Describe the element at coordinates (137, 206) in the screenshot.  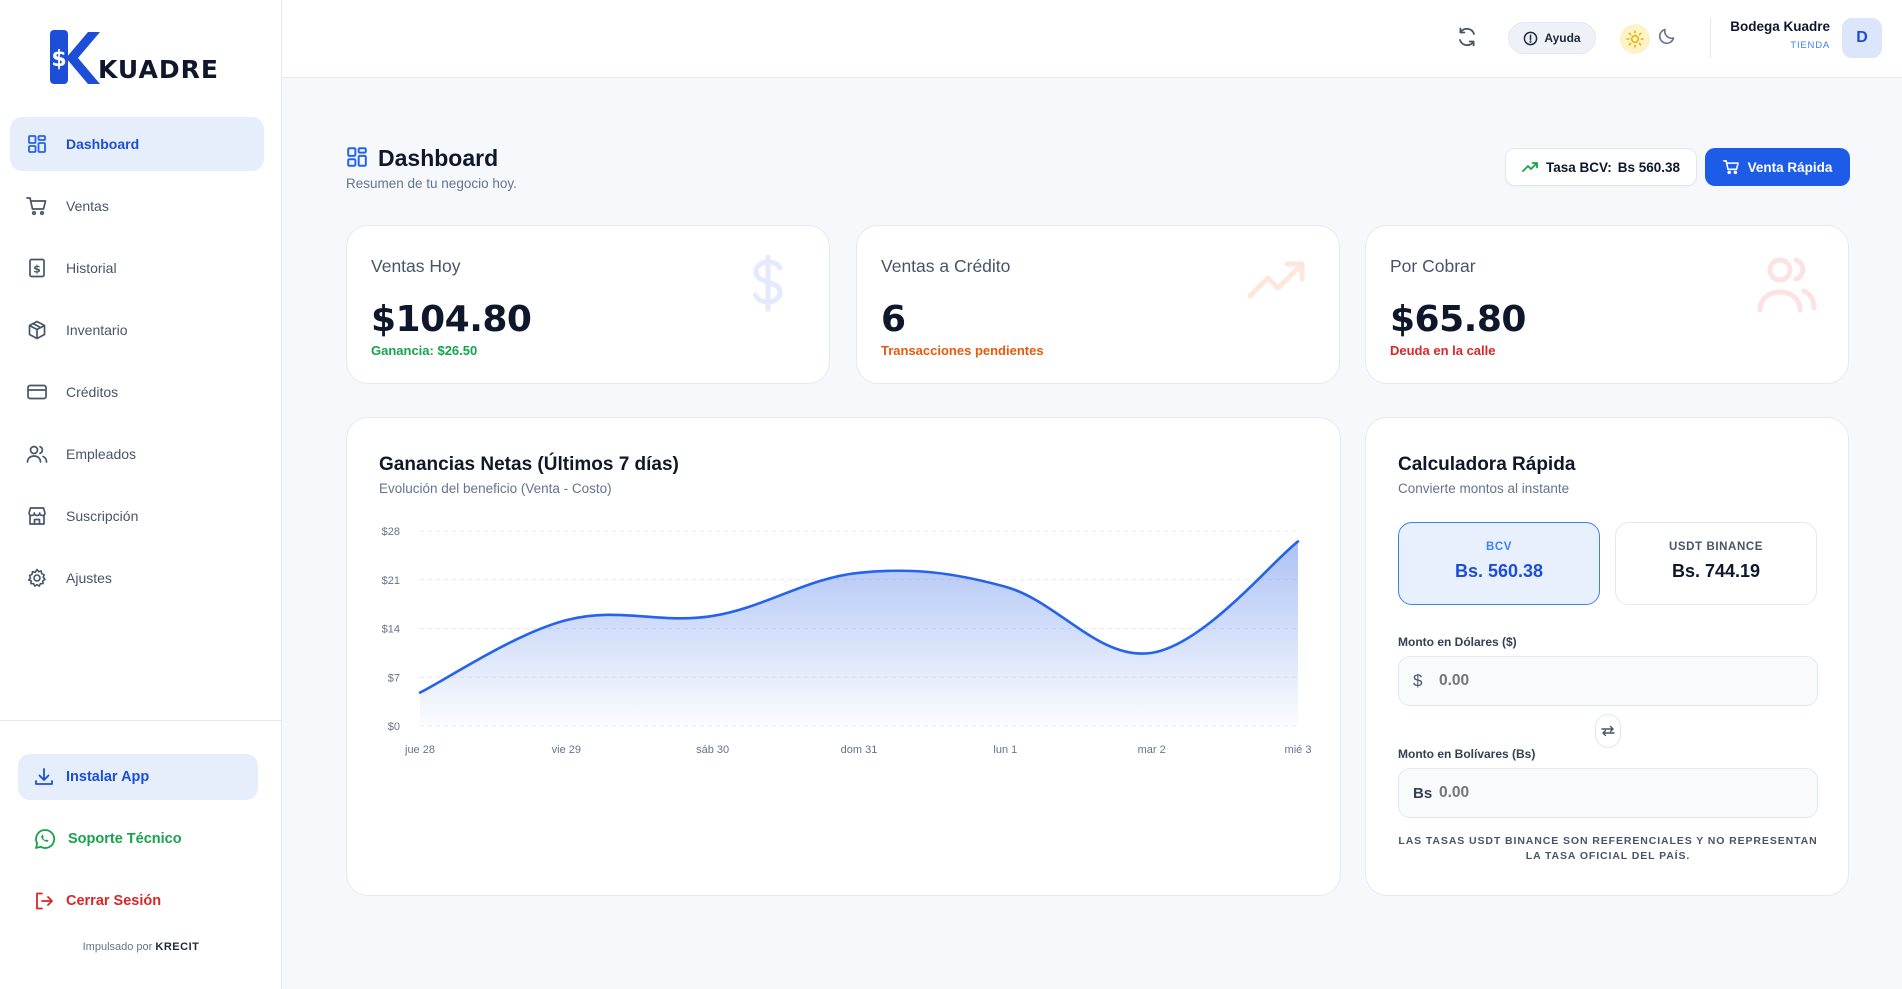
I see `sidebar-item-ventas: Ventas` at that location.